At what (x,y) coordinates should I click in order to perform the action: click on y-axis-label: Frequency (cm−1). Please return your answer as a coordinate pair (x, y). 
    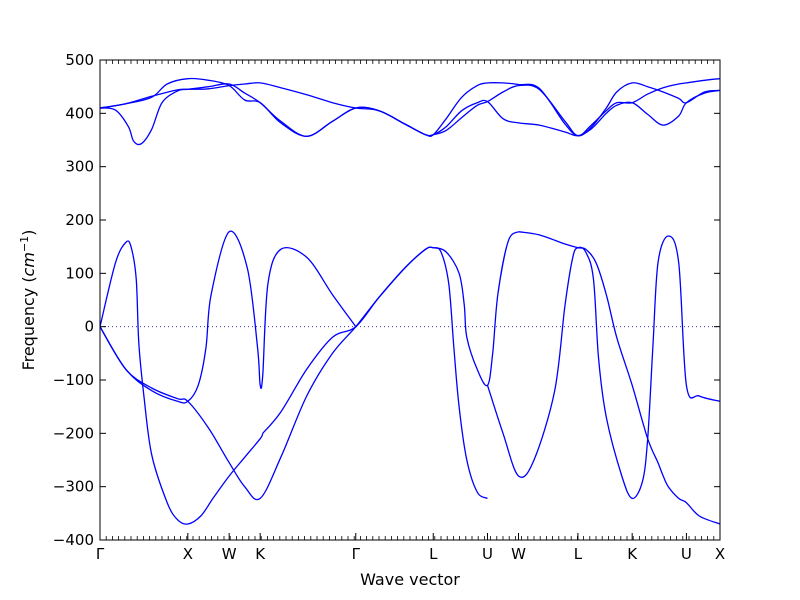
    Looking at the image, I should click on (28, 300).